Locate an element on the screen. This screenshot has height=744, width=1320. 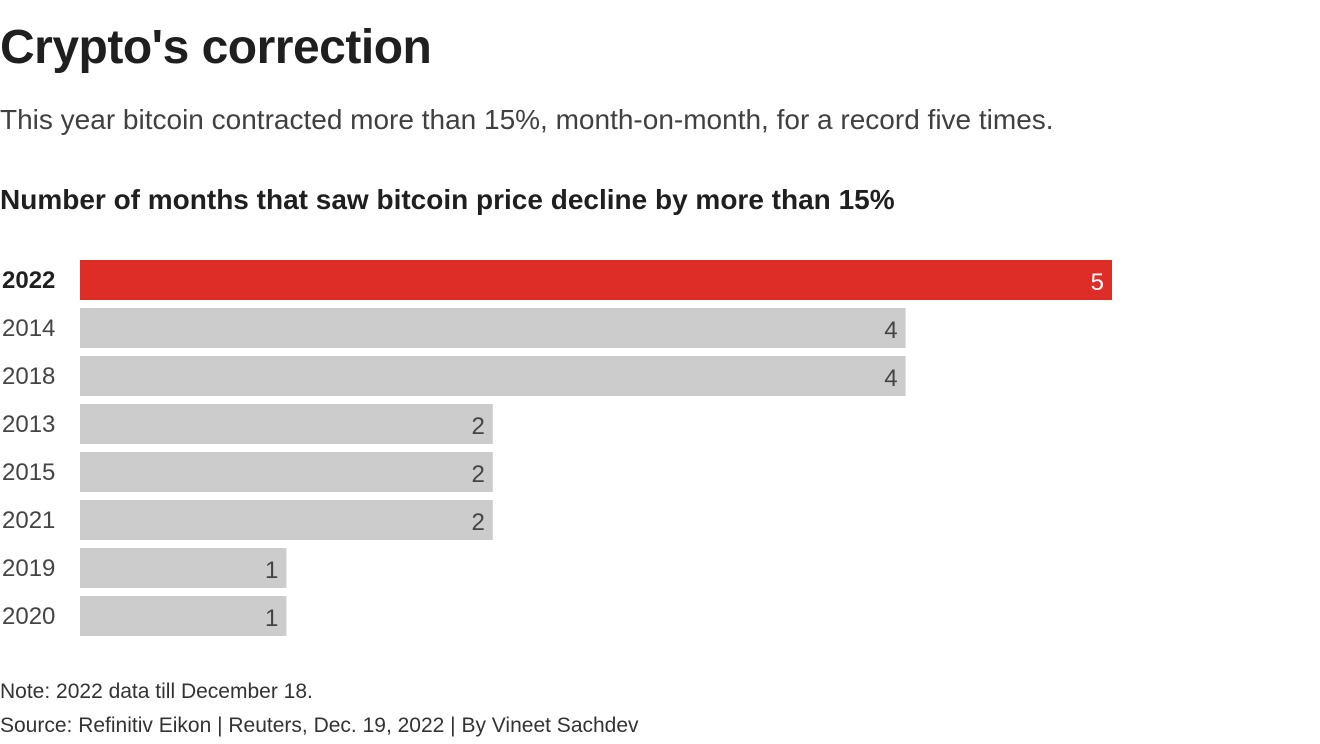
bar-2019 is located at coordinates (183, 568).